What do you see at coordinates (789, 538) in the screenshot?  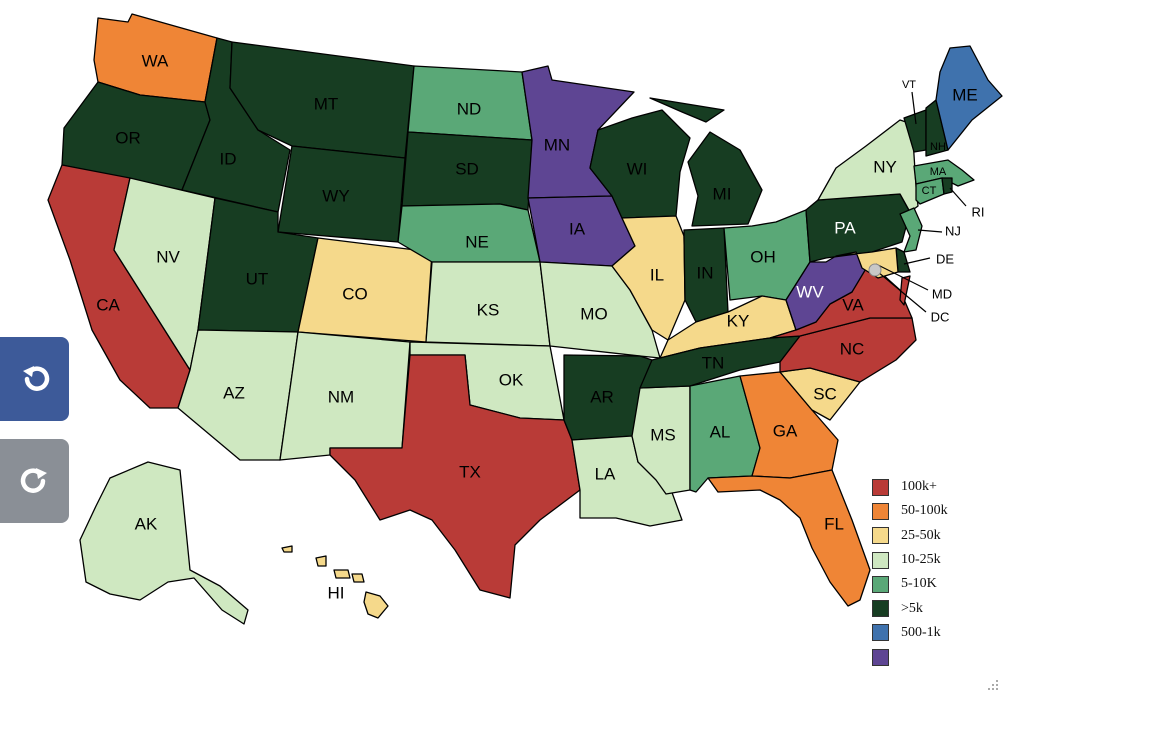 I see `state-fl` at bounding box center [789, 538].